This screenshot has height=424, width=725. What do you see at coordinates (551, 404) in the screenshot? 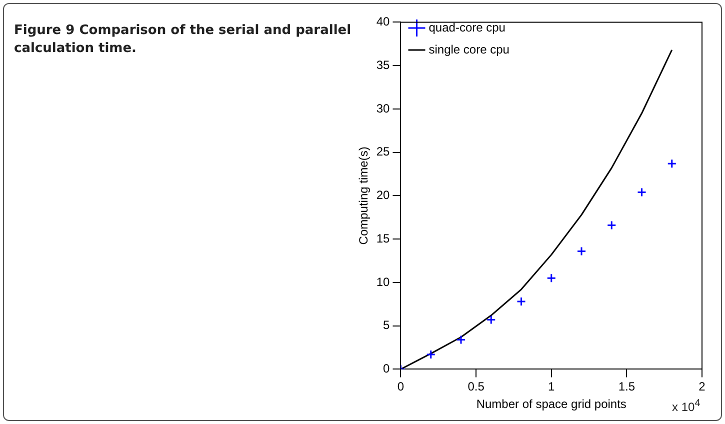
I see `x-axis-title: Number of space grid points` at bounding box center [551, 404].